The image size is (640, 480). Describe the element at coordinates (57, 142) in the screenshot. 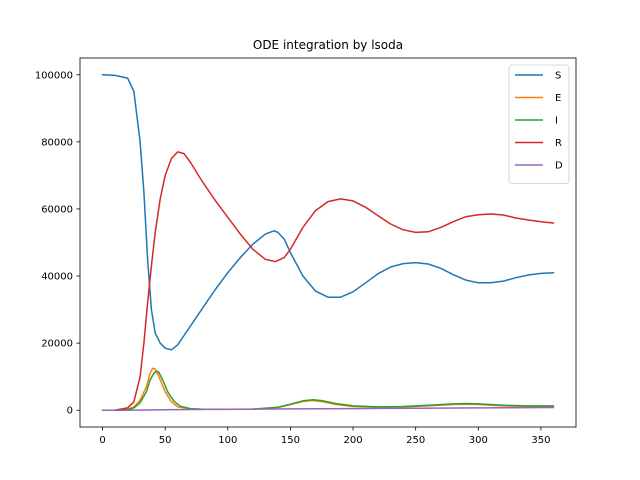

I see `y-tick-label: 80000` at that location.